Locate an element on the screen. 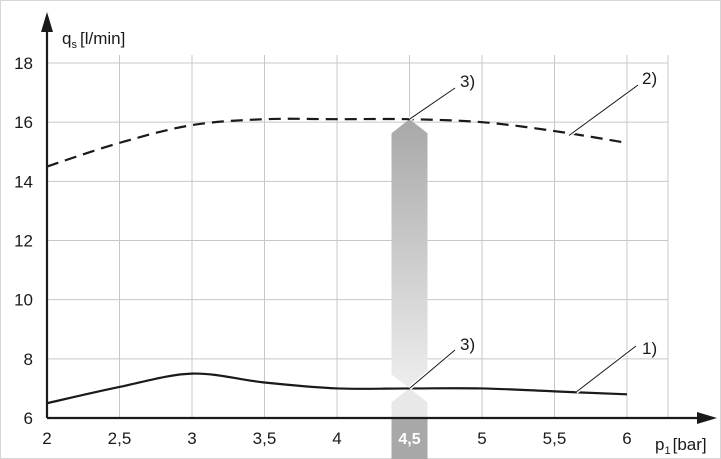 The width and height of the screenshot is (721, 459). x-axis-arrow is located at coordinates (707, 418).